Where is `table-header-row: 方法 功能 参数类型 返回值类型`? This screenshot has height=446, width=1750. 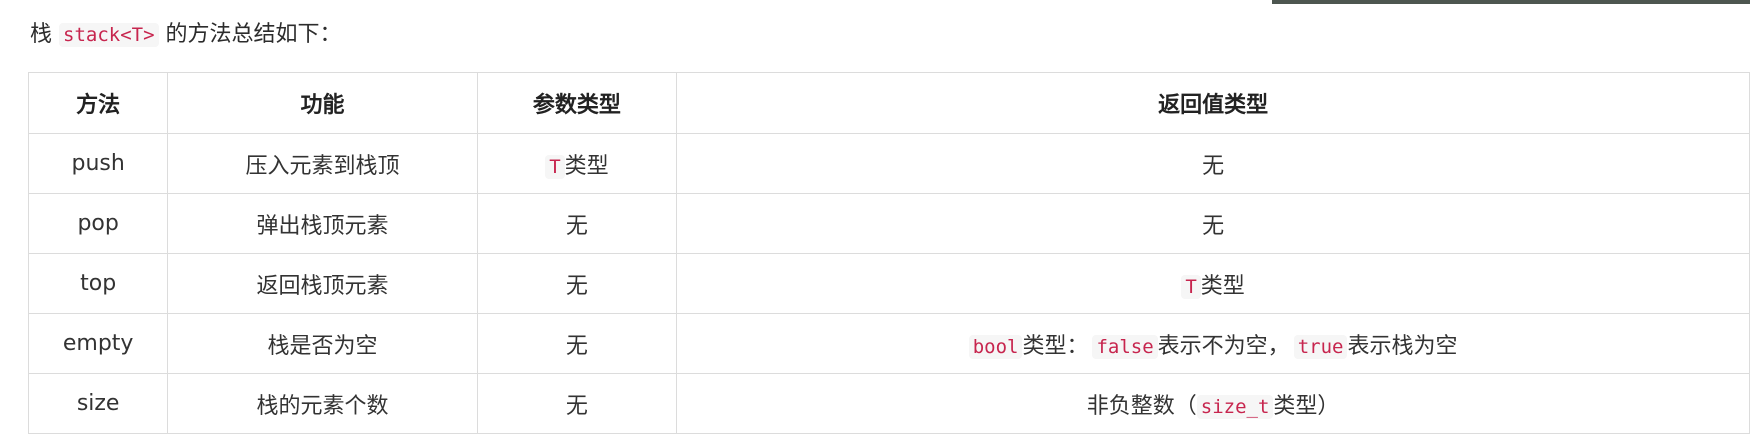
table-header-row: 方法 功能 参数类型 返回值类型 is located at coordinates (888, 103).